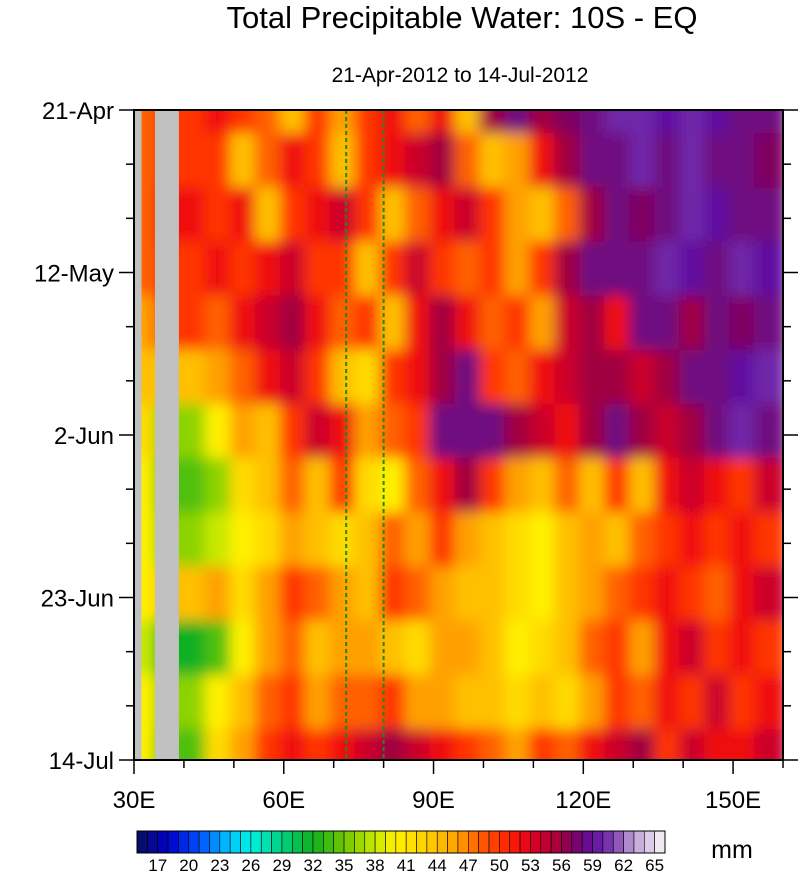 This screenshot has height=872, width=802. What do you see at coordinates (74, 274) in the screenshot?
I see `y-tick-label: 12-May` at bounding box center [74, 274].